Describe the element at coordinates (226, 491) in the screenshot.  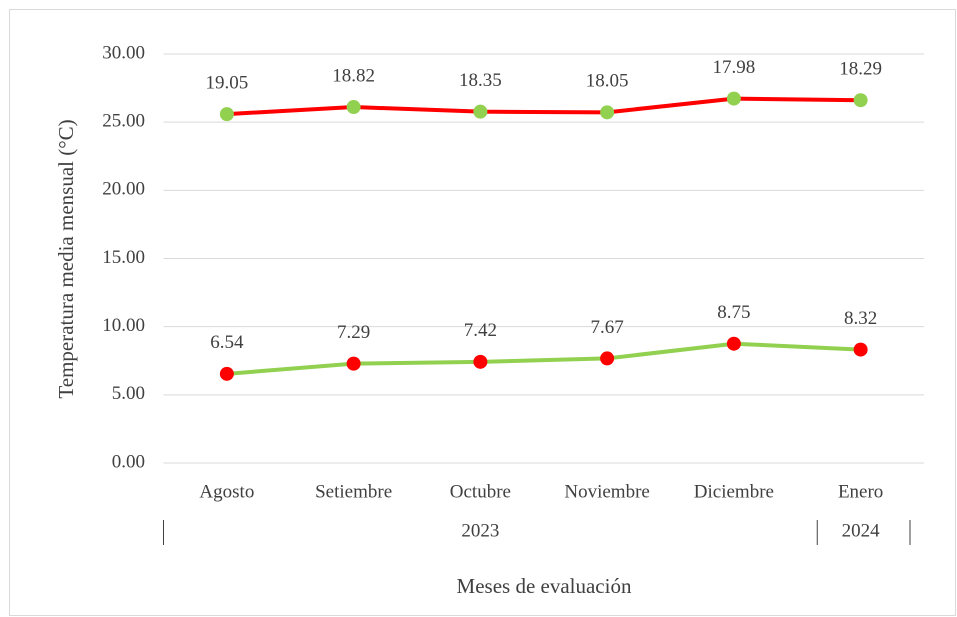
I see `x-tick-label: Agosto` at that location.